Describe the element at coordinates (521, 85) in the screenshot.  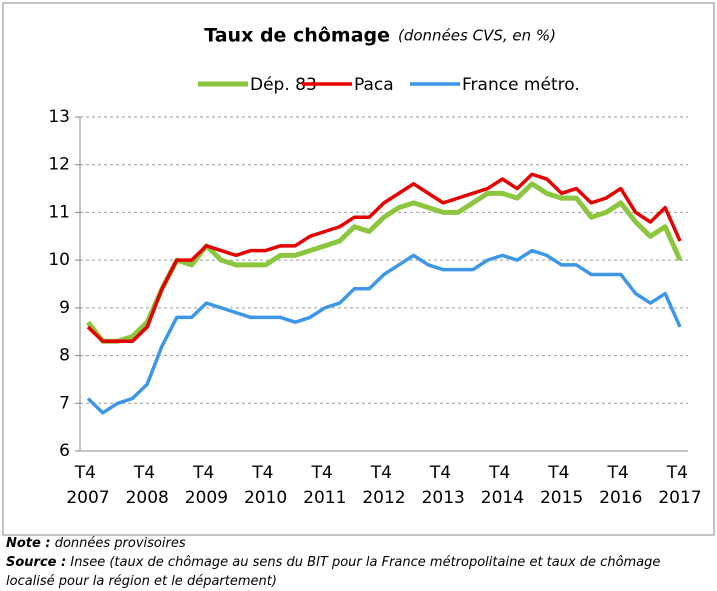
I see `legend-label: France métro.` at that location.